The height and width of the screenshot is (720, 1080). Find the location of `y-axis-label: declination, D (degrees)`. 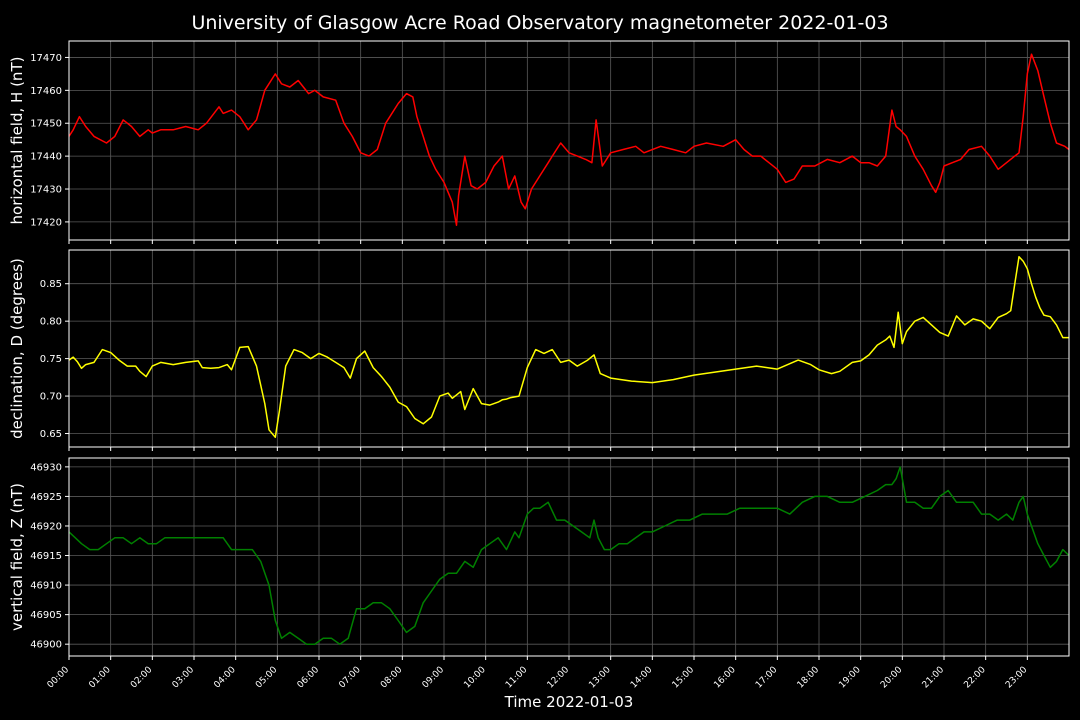

y-axis-label: declination, D (degrees) is located at coordinates (17, 348).